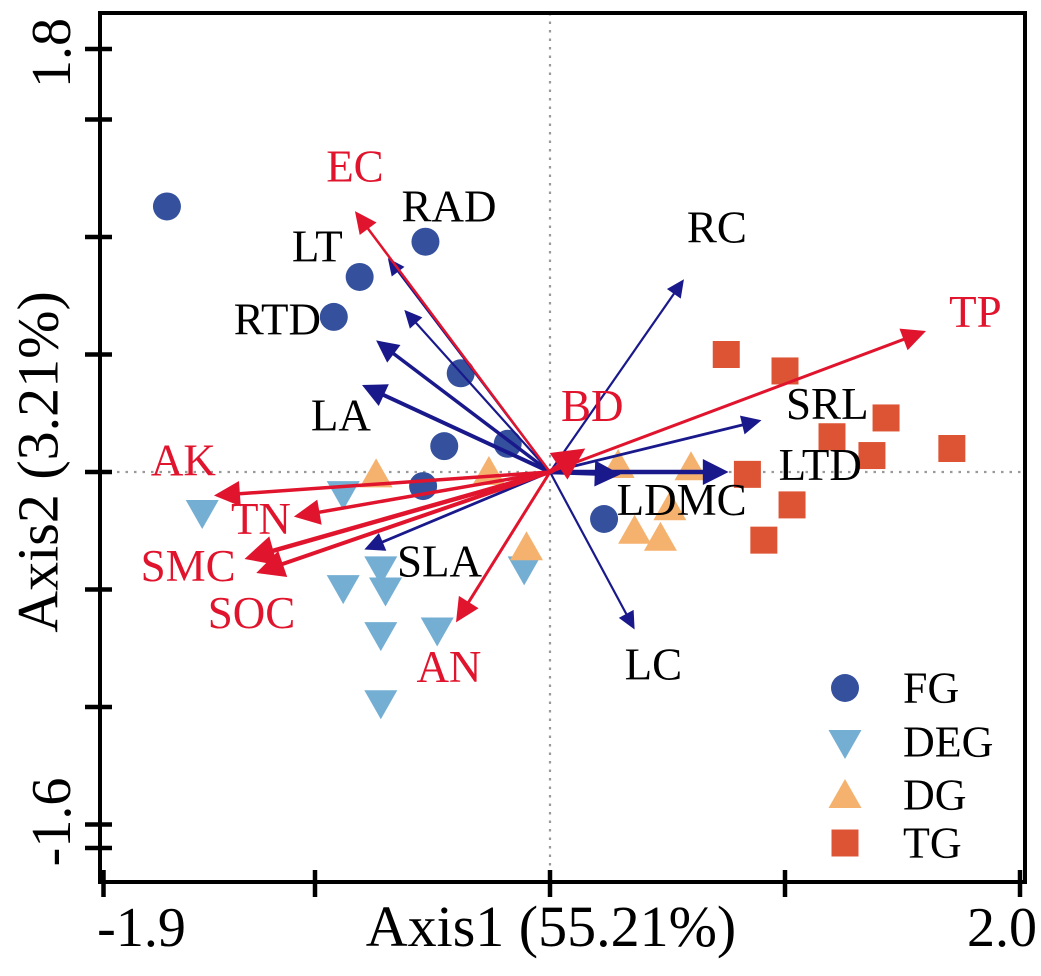  I want to click on trait-arrow-SRL, so click(655, 444).